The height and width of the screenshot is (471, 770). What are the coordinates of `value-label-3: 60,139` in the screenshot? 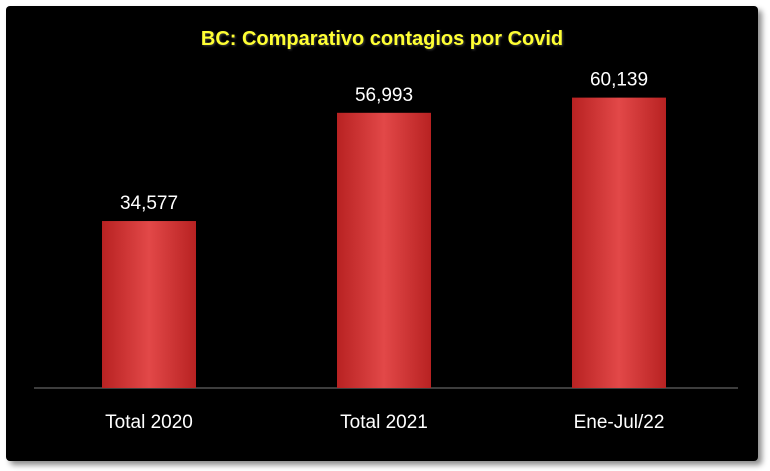 It's located at (619, 80).